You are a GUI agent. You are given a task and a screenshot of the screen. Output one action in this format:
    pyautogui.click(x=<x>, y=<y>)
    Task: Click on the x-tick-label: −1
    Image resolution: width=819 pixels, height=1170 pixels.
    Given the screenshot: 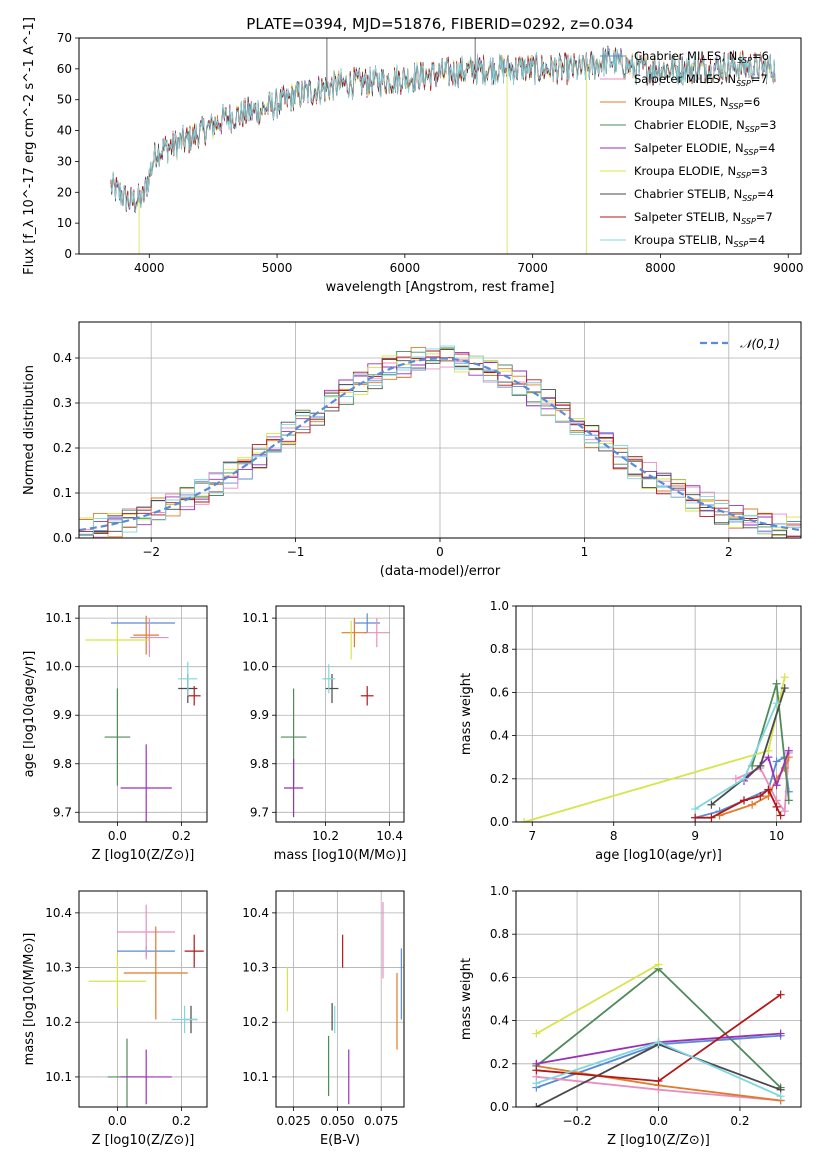 What is the action you would take?
    pyautogui.click(x=296, y=552)
    